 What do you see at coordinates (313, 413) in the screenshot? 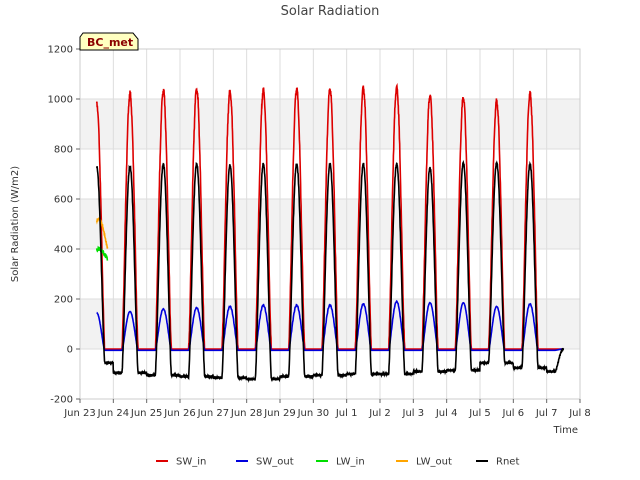
I see `x-tick-label: Jun 30` at bounding box center [313, 413].